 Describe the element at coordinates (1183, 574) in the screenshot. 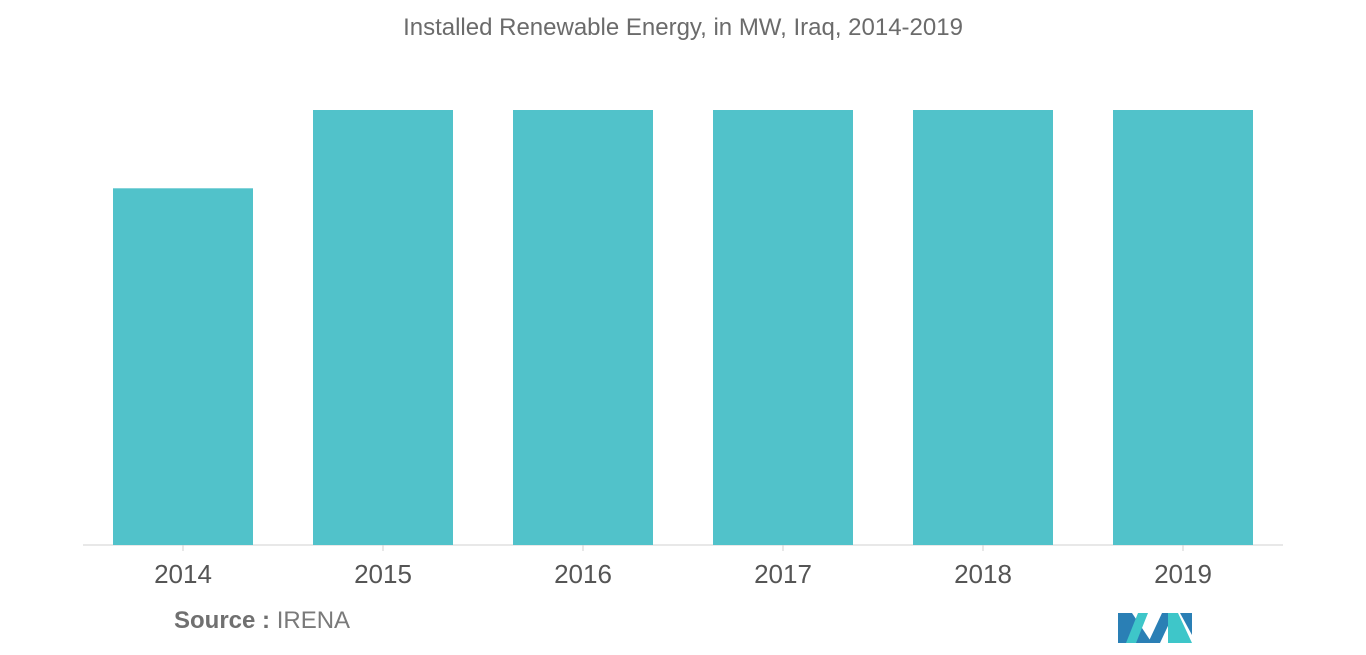

I see `x-tick-label-2019: 2019` at that location.